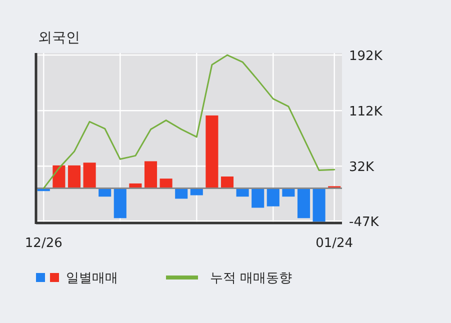 This screenshot has height=323, width=451. Describe the element at coordinates (362, 168) in the screenshot. I see `y-tick-label: 32K` at that location.